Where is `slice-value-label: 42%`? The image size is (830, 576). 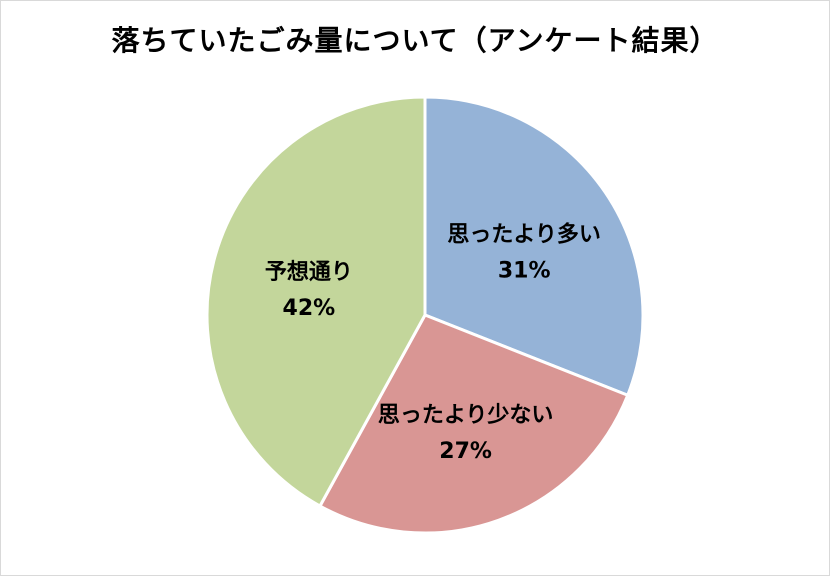
slice-value-label: 42% is located at coordinates (309, 308).